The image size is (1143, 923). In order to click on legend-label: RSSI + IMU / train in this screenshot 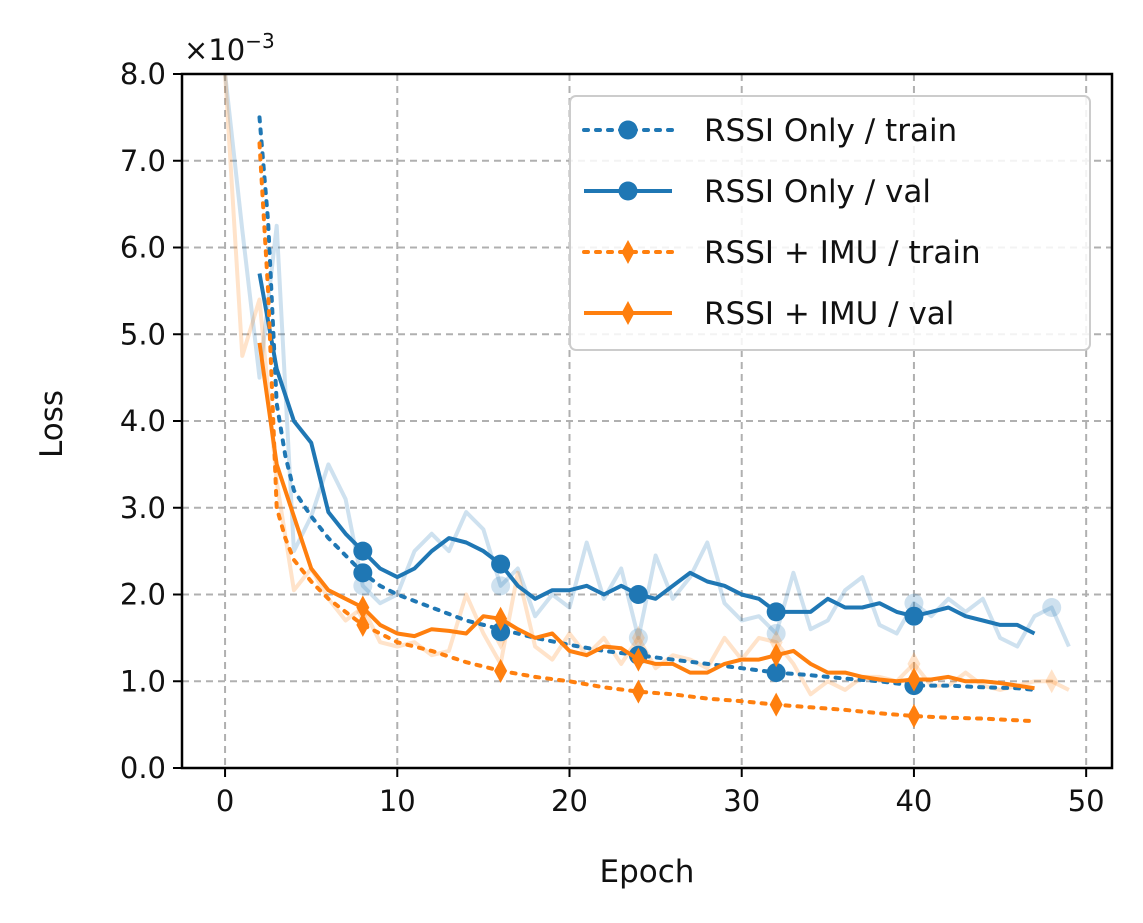, I will do `click(842, 253)`.